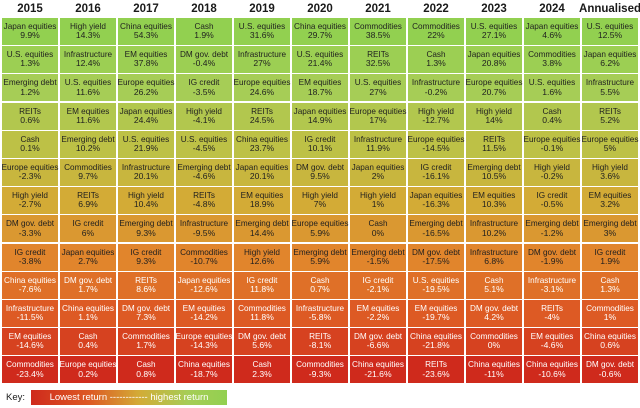 This screenshot has height=408, width=640. Describe the element at coordinates (494, 260) in the screenshot. I see `return-value-label: 6.8%` at that location.